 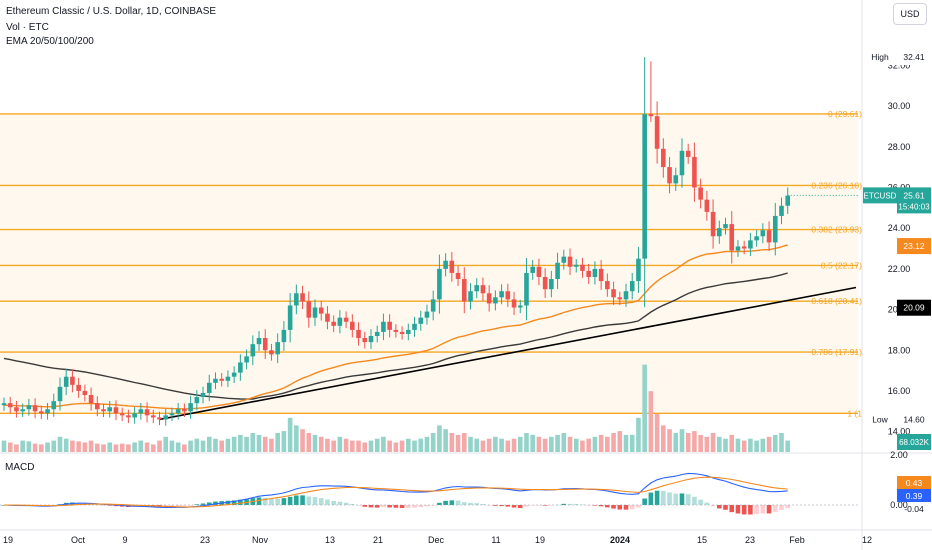 I want to click on currency-button: USD, so click(x=910, y=14).